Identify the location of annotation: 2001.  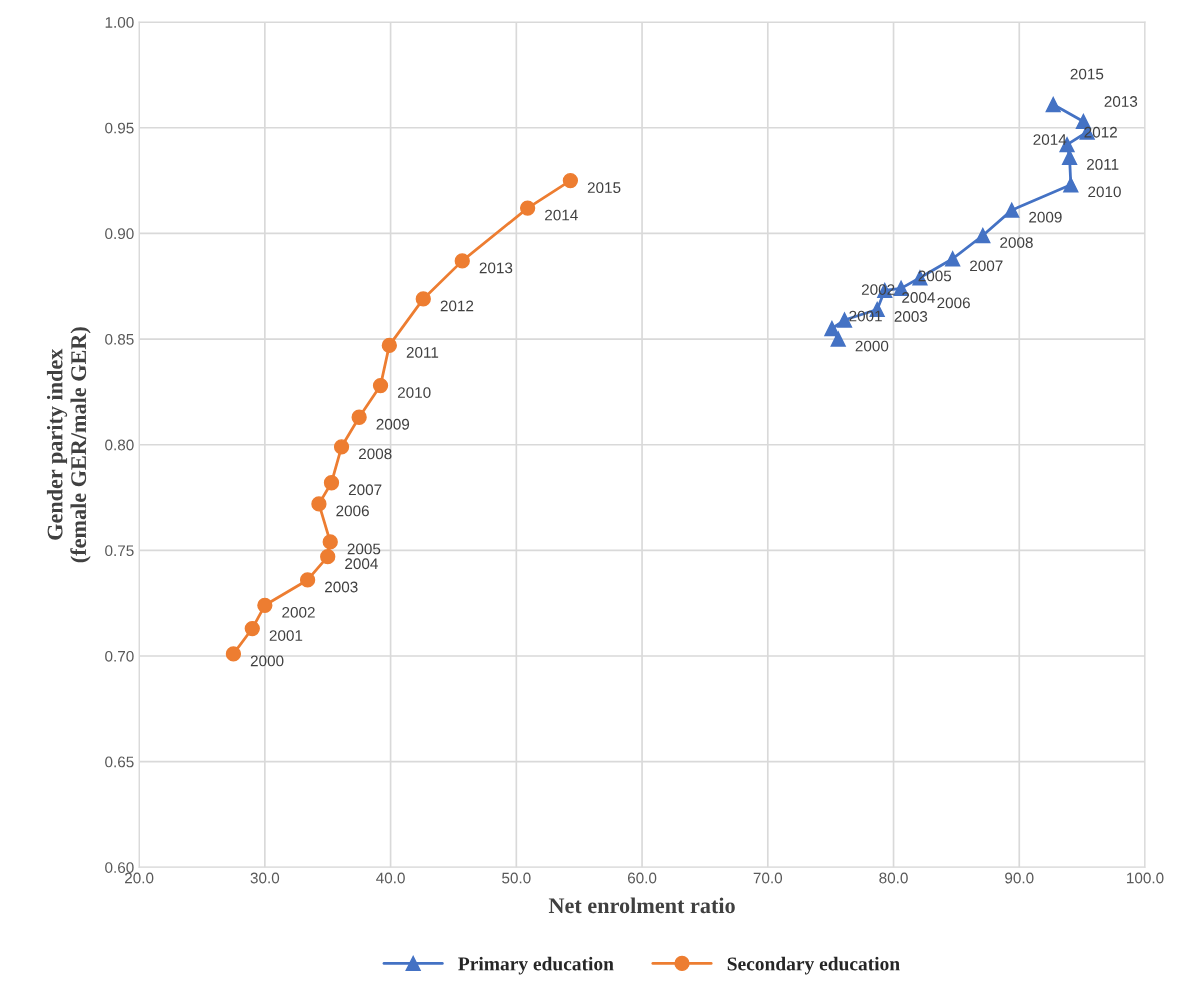
(286, 635).